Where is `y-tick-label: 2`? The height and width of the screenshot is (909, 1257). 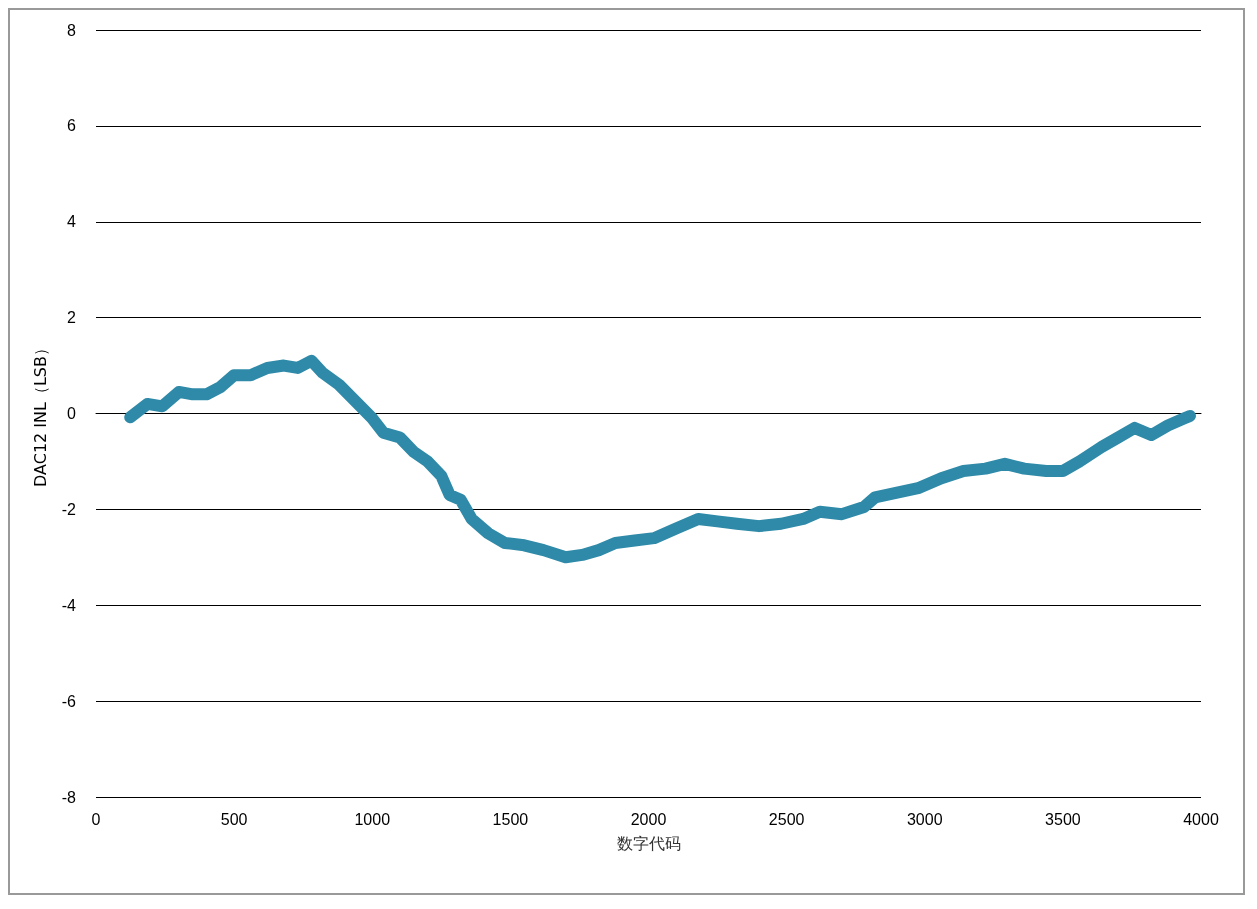
y-tick-label: 2 is located at coordinates (72, 318).